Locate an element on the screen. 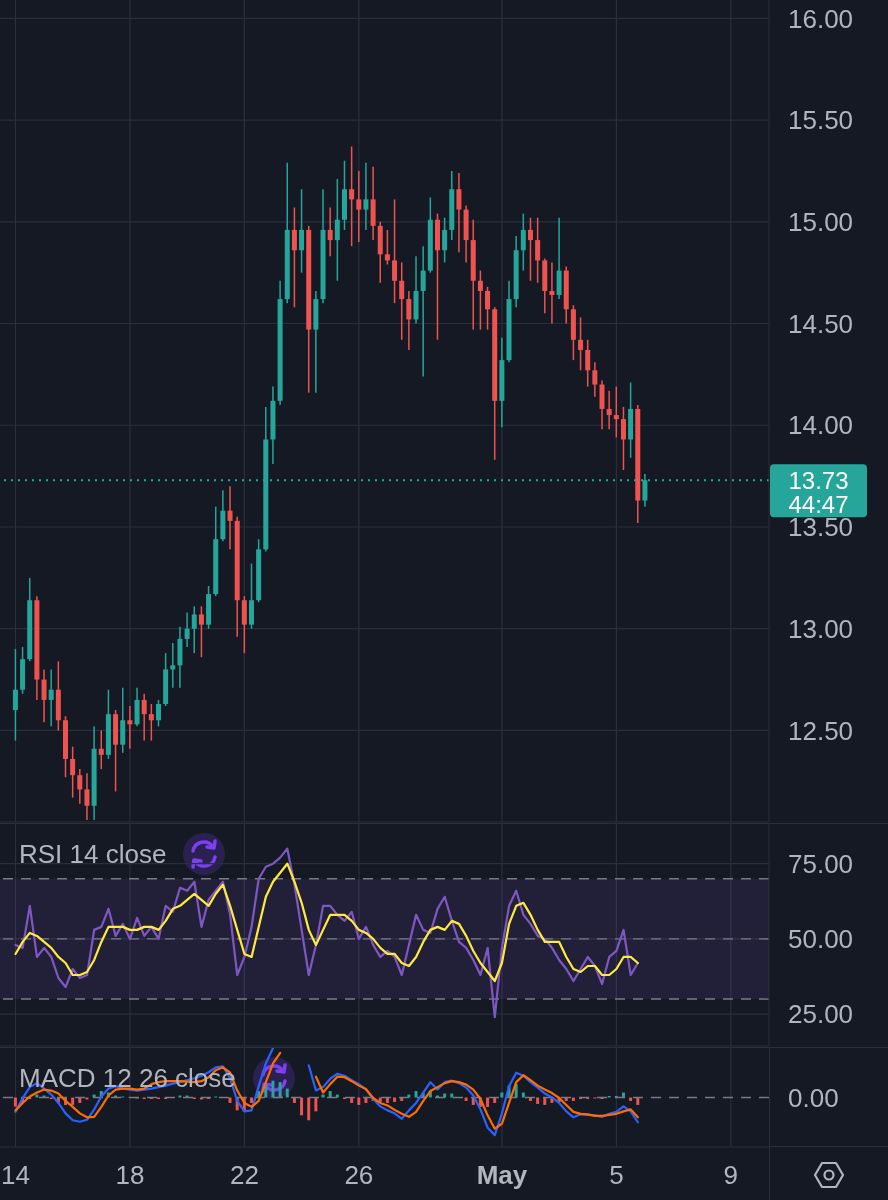  x-tick-label: 26 is located at coordinates (359, 1175).